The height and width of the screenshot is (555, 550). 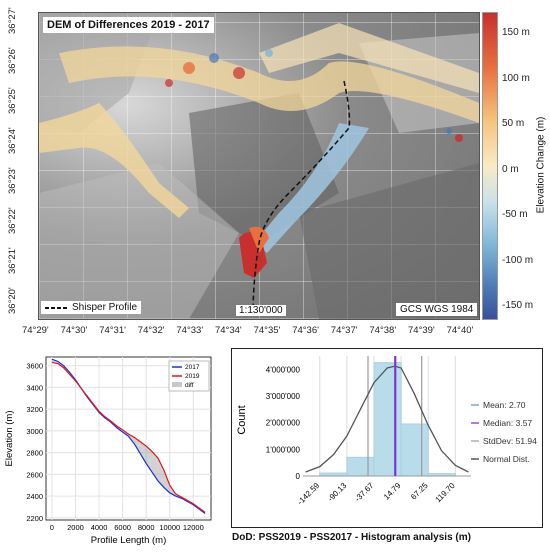 What do you see at coordinates (12, 220) in the screenshot?
I see `lat-tick-label: 36°22'` at bounding box center [12, 220].